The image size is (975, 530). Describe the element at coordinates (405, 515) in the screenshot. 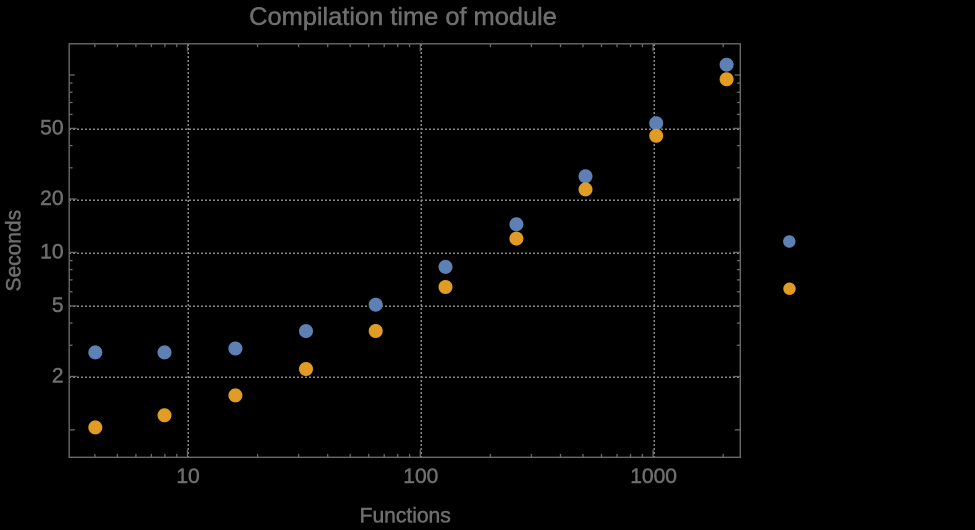

I see `svg-text: Functions` at that location.